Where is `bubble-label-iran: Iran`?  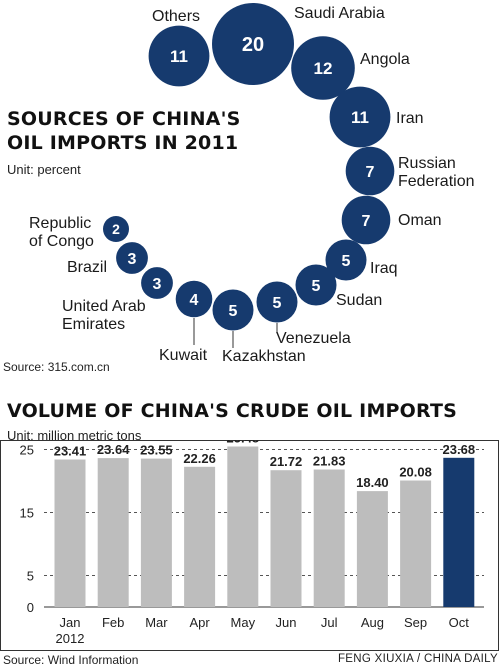 bubble-label-iran: Iran is located at coordinates (410, 118).